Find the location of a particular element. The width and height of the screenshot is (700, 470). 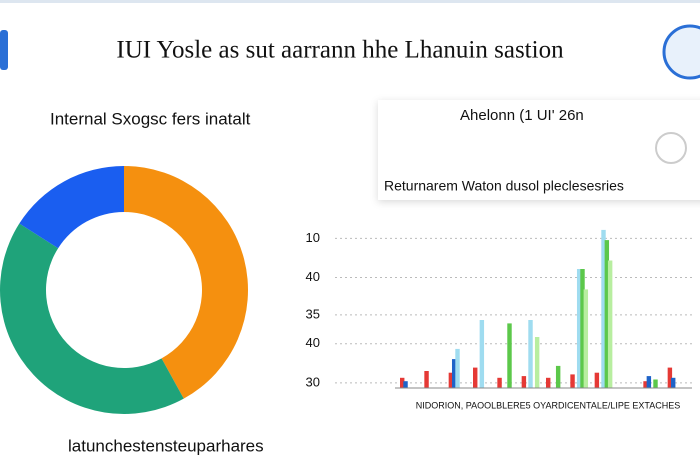

bar-header-card is located at coordinates (539, 150).